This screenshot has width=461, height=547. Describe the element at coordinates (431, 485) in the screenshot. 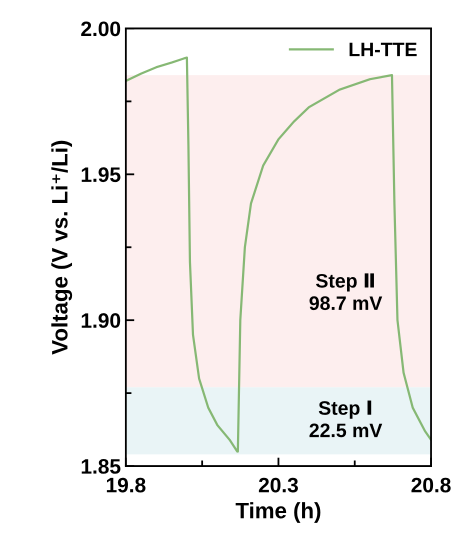

I see `x-tick-label: 20.8` at that location.